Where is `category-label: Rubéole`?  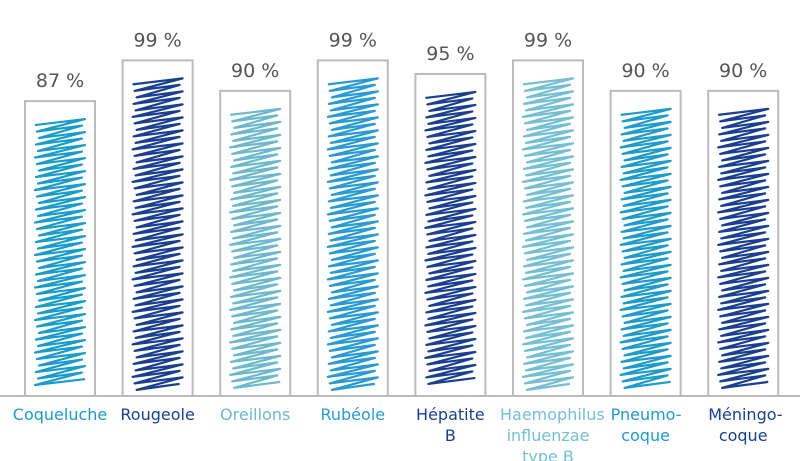
category-label: Rubéole is located at coordinates (353, 414).